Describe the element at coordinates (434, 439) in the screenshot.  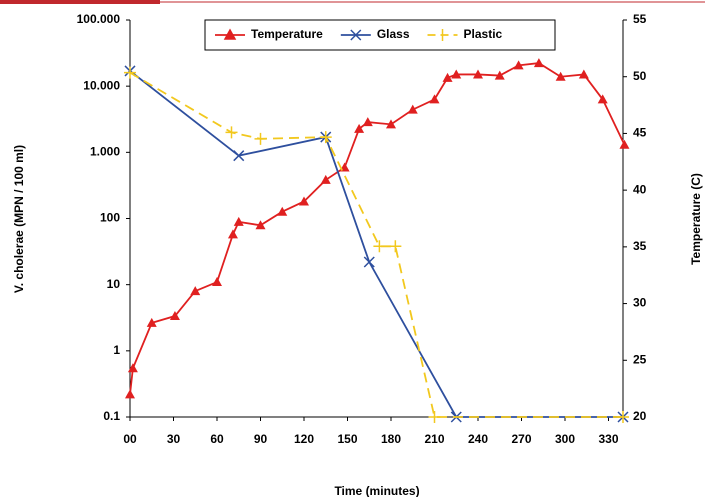
I see `x-tick-label: 210` at that location.